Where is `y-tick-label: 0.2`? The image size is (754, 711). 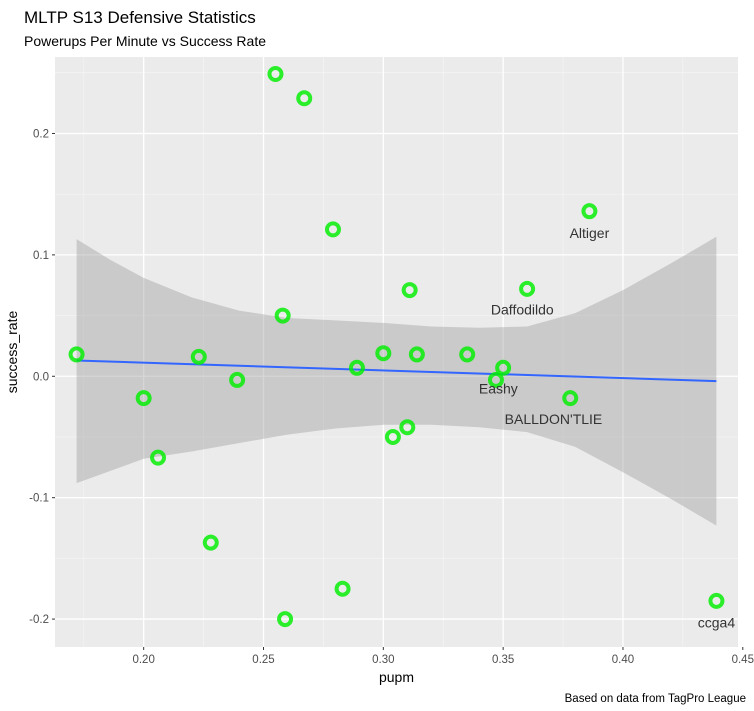 y-tick-label: 0.2 is located at coordinates (41, 134).